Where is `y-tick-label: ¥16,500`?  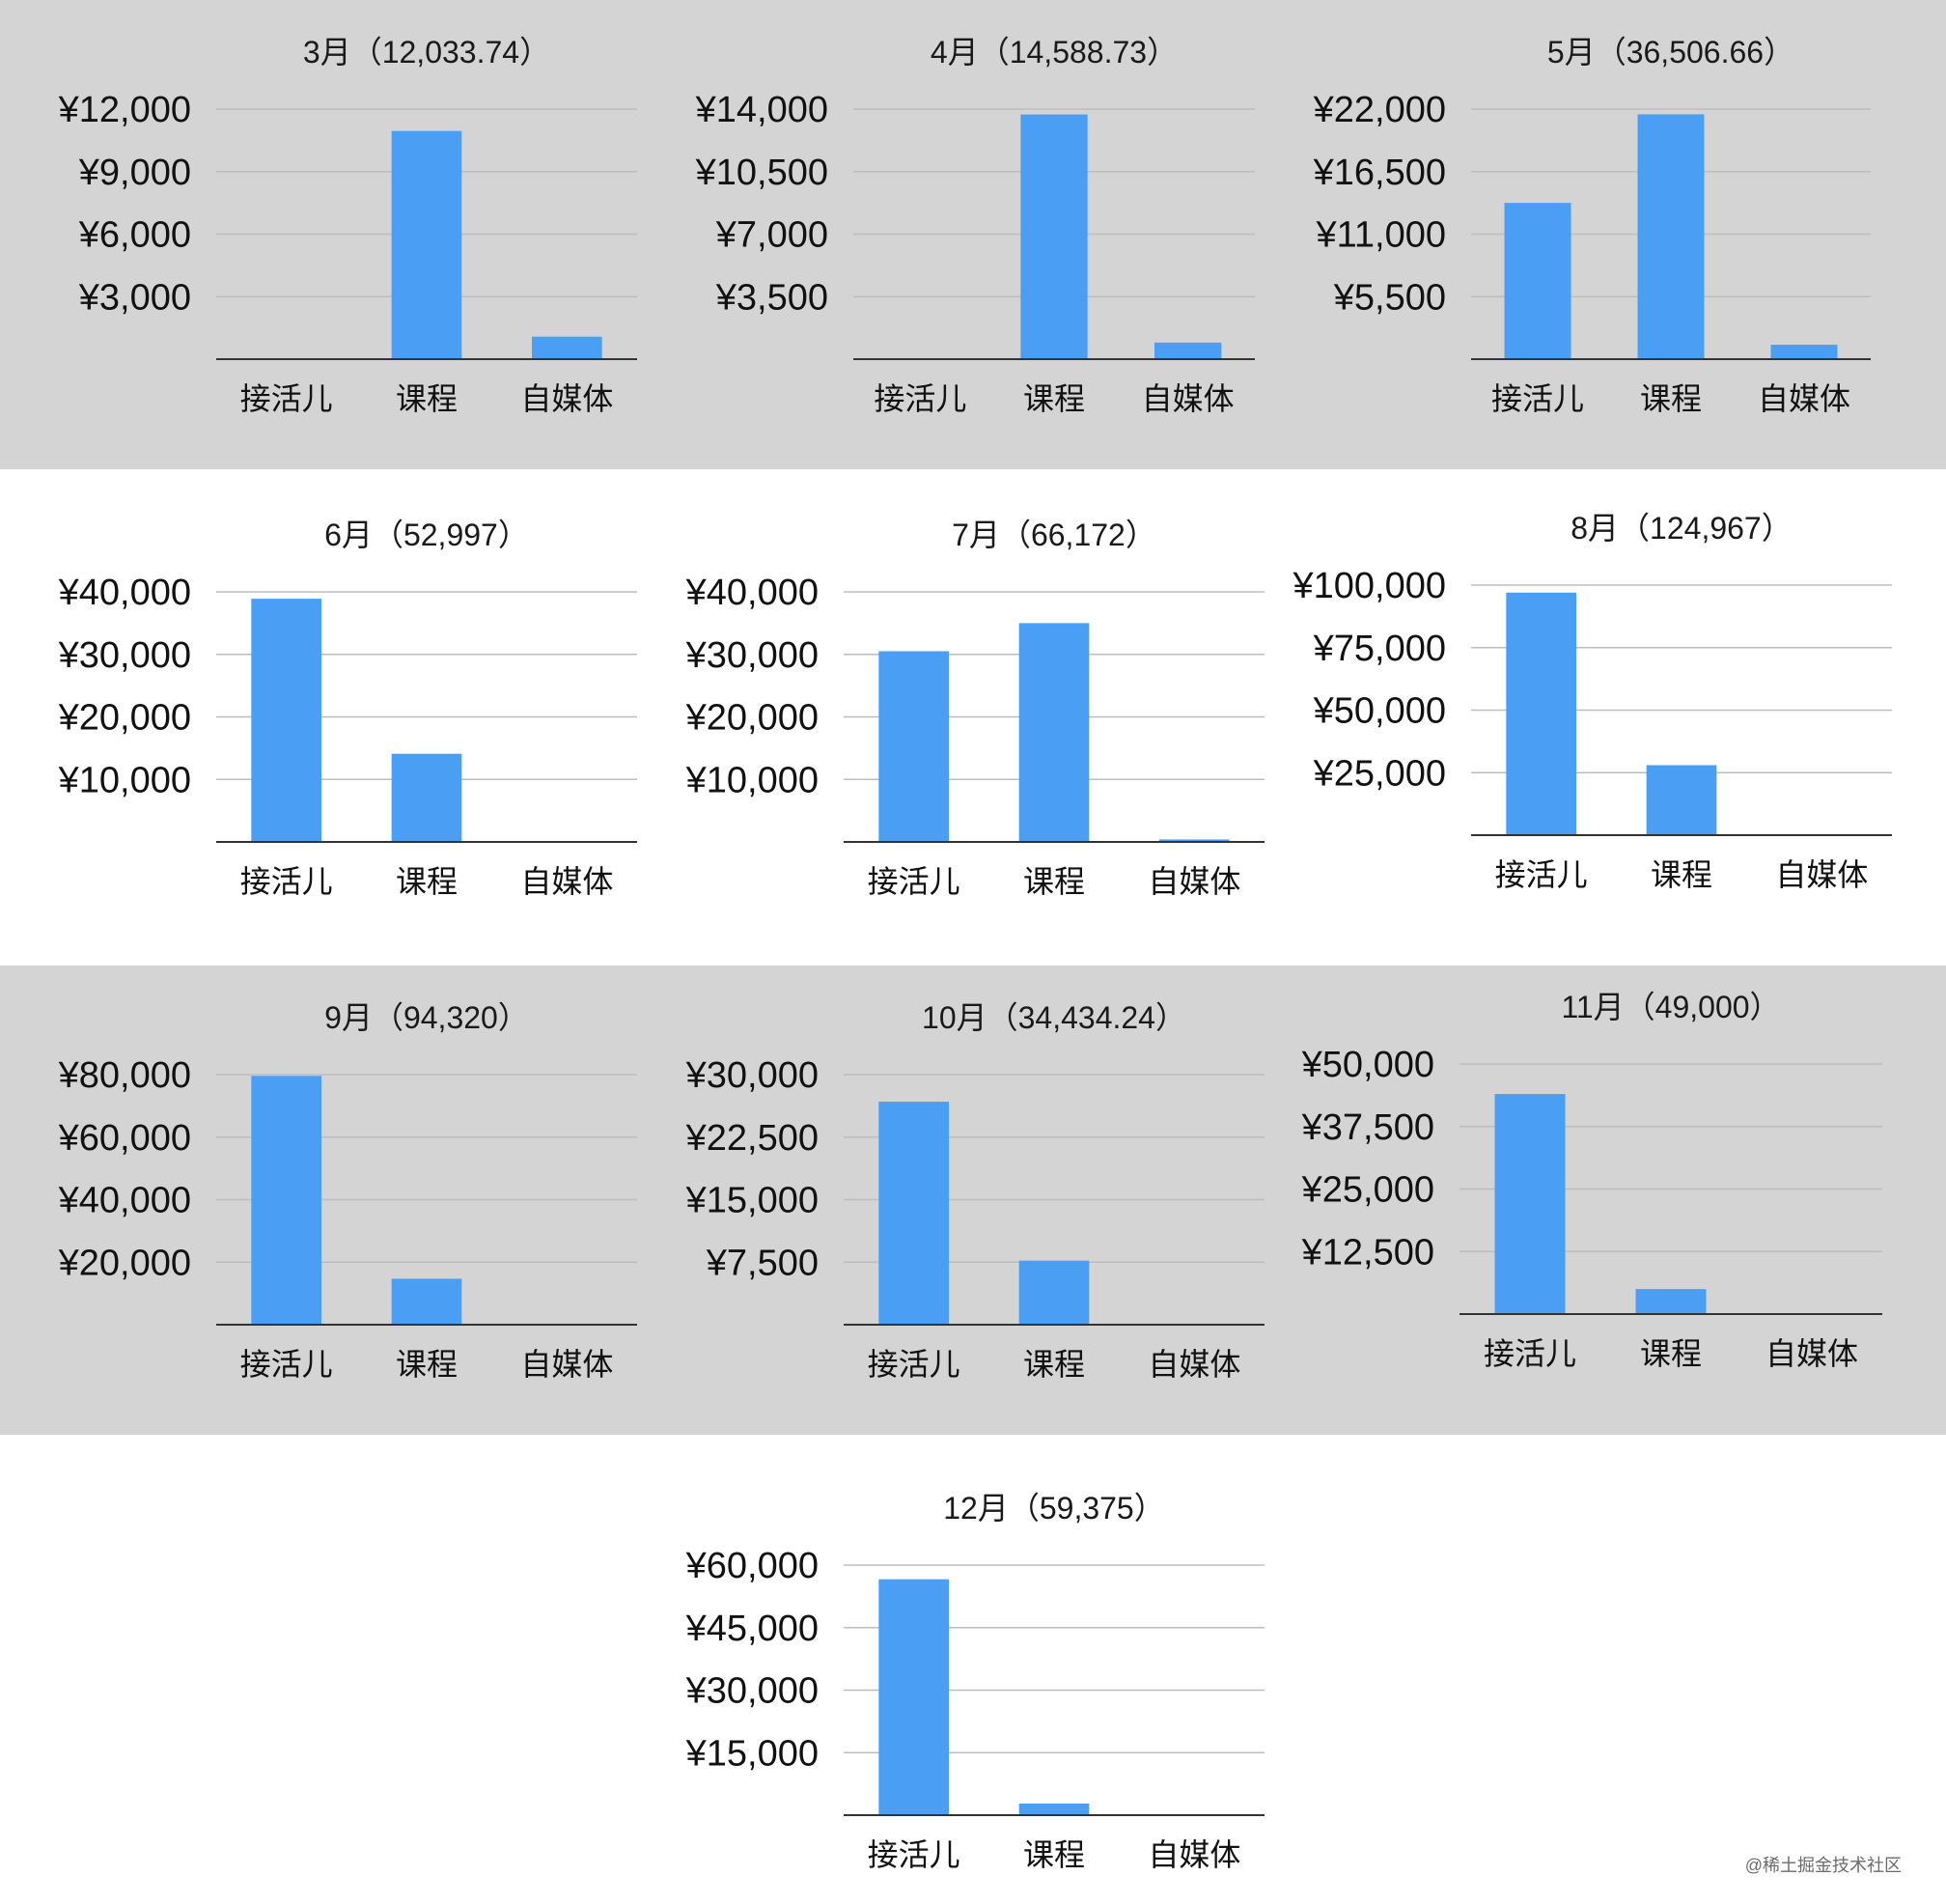
y-tick-label: ¥16,500 is located at coordinates (1379, 173).